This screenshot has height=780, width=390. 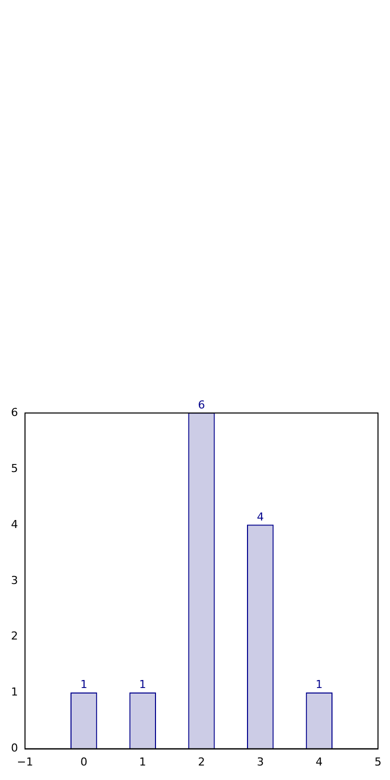 What do you see at coordinates (319, 761) in the screenshot?
I see `x-tick-label: 4` at bounding box center [319, 761].